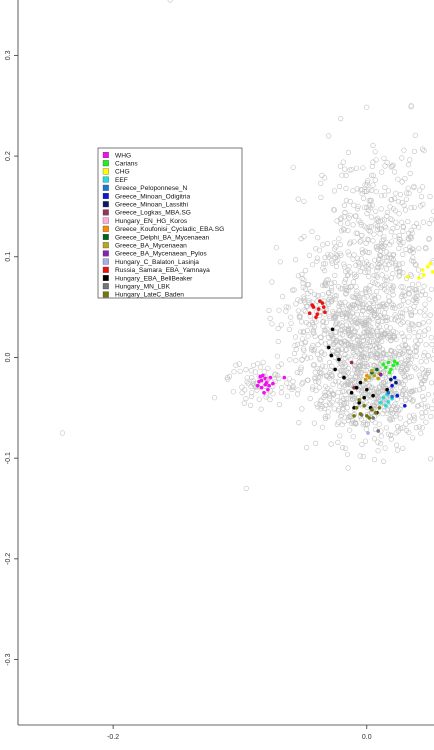  What do you see at coordinates (152, 196) in the screenshot?
I see `legend-label: Greece_Minoan_Odigitria` at bounding box center [152, 196].